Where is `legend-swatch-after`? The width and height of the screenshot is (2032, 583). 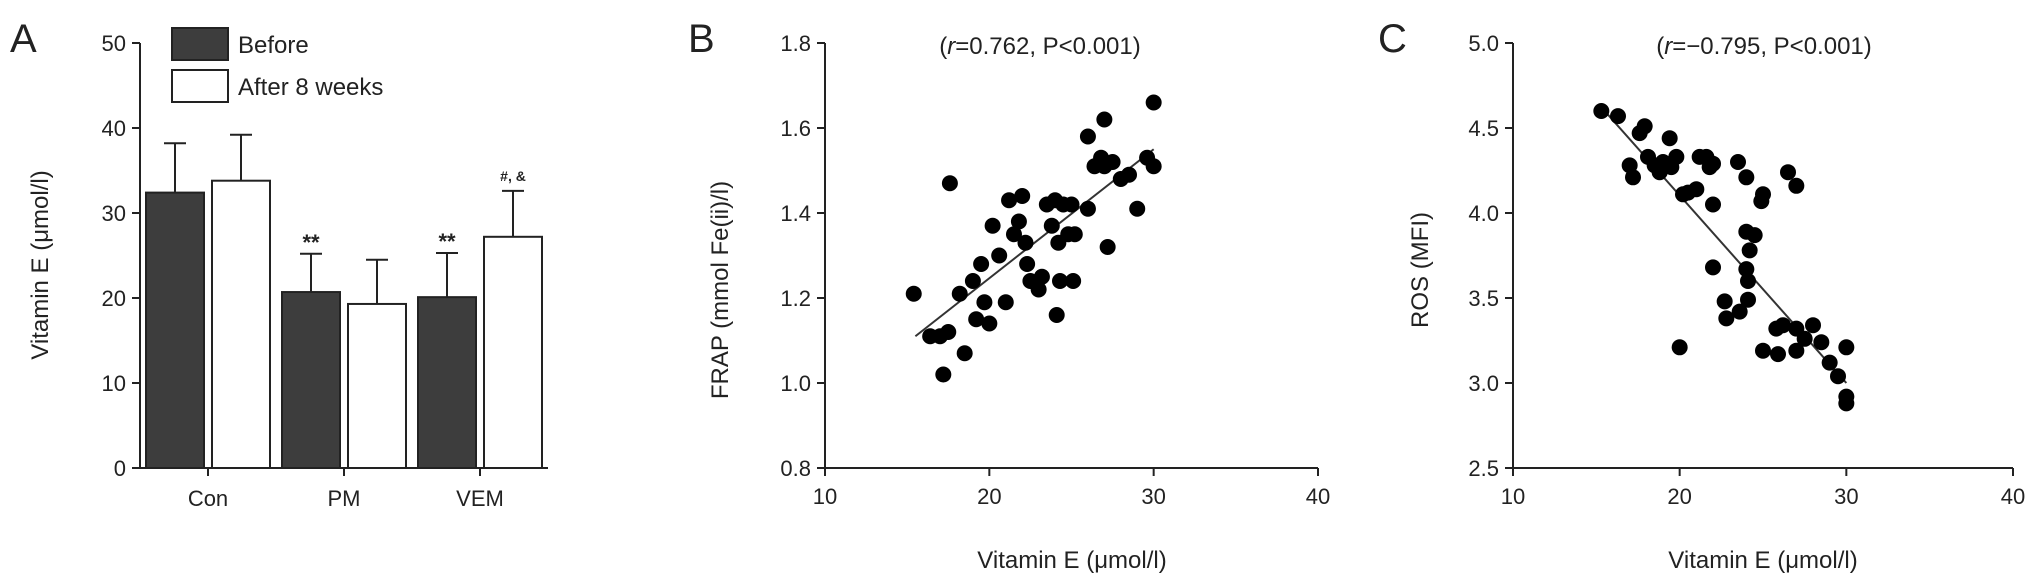
legend-swatch-after is located at coordinates (200, 86).